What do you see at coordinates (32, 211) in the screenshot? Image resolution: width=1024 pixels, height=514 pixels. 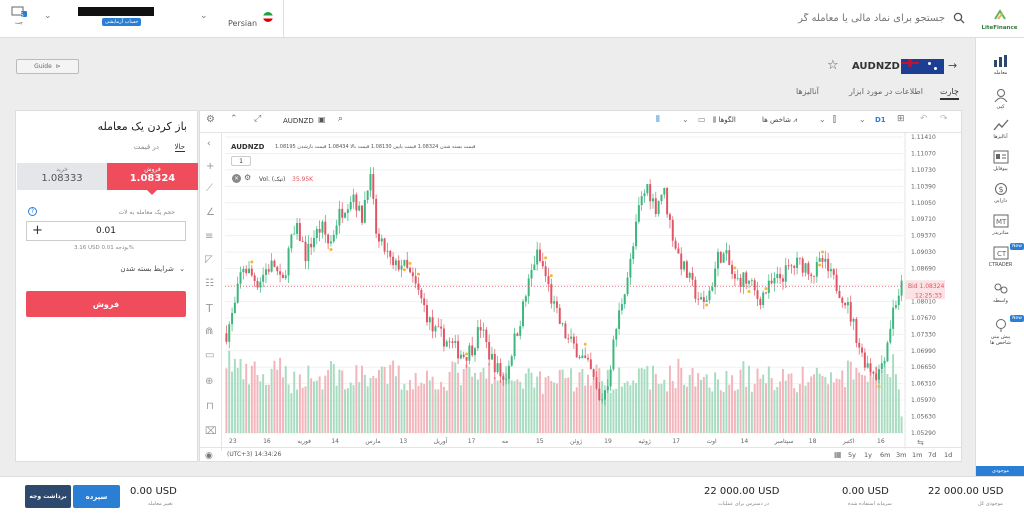 I see `help-icon: ?` at bounding box center [32, 211].